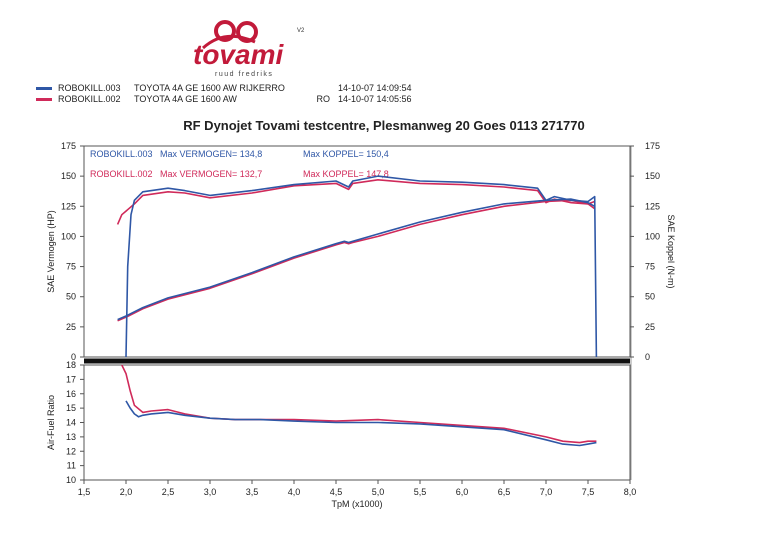 This screenshot has width=768, height=536. I want to click on xtick-label: 6,5, so click(504, 492).